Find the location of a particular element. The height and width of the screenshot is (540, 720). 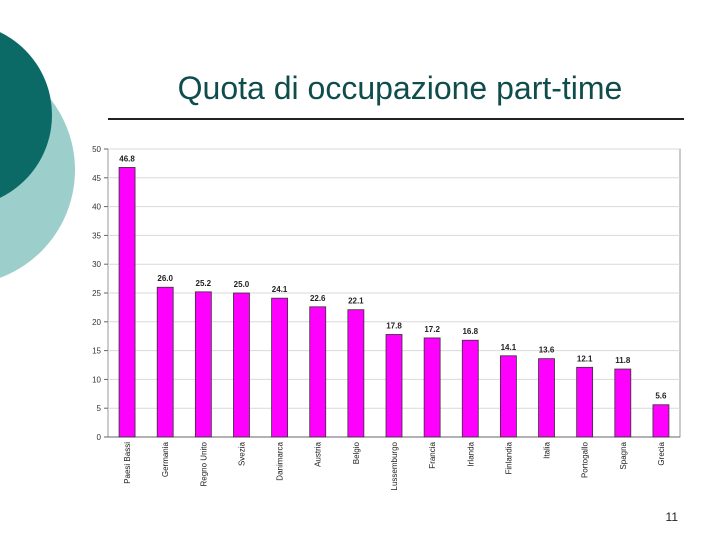

x-tick-label: Irlanda is located at coordinates (470, 453).